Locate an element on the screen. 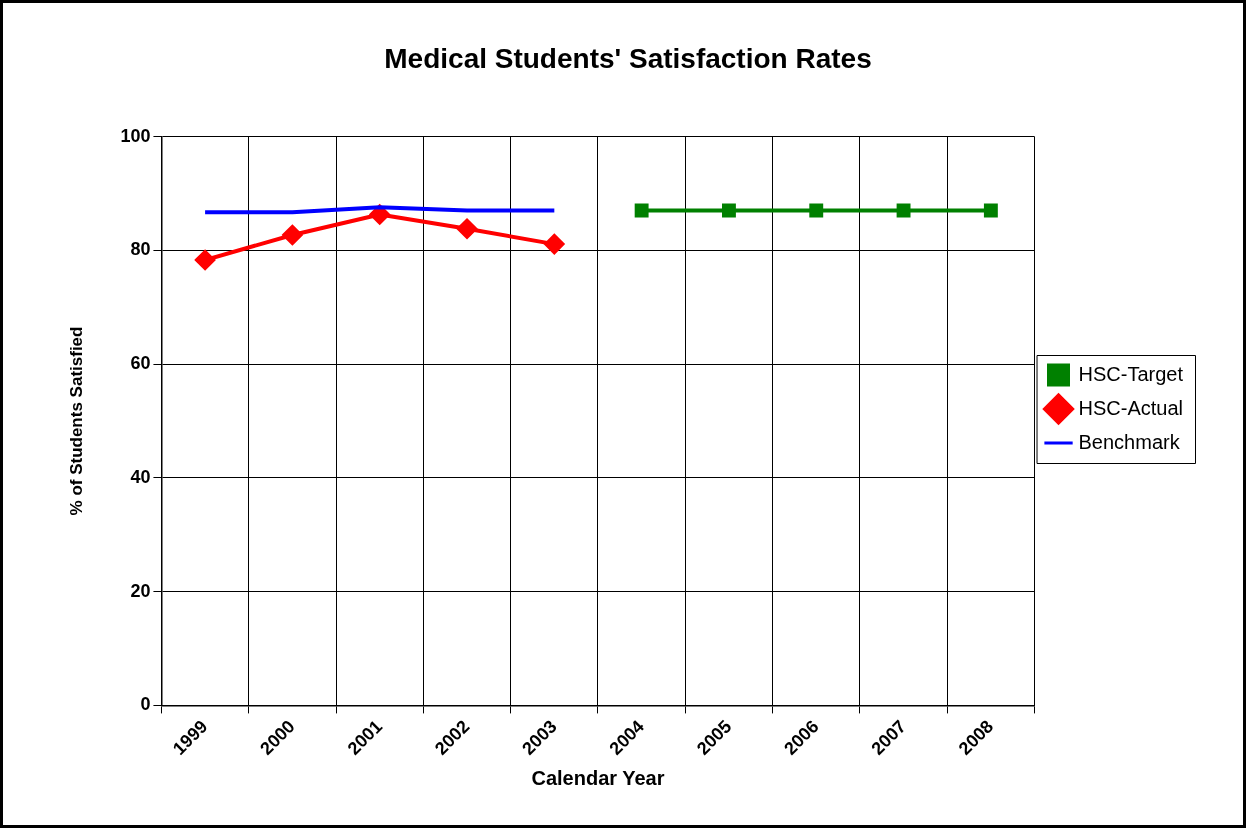 The height and width of the screenshot is (828, 1246). chart-title: Medical Students' Satisfaction Rates is located at coordinates (628, 58).